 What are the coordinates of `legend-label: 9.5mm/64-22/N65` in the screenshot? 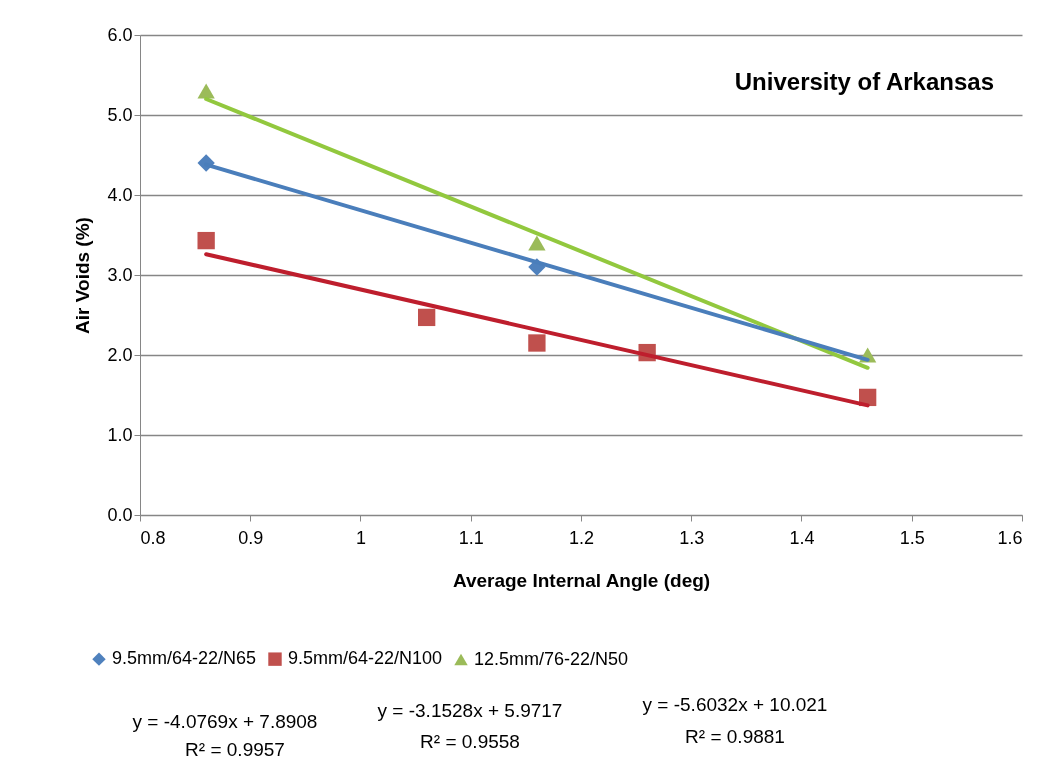 It's located at (184, 658).